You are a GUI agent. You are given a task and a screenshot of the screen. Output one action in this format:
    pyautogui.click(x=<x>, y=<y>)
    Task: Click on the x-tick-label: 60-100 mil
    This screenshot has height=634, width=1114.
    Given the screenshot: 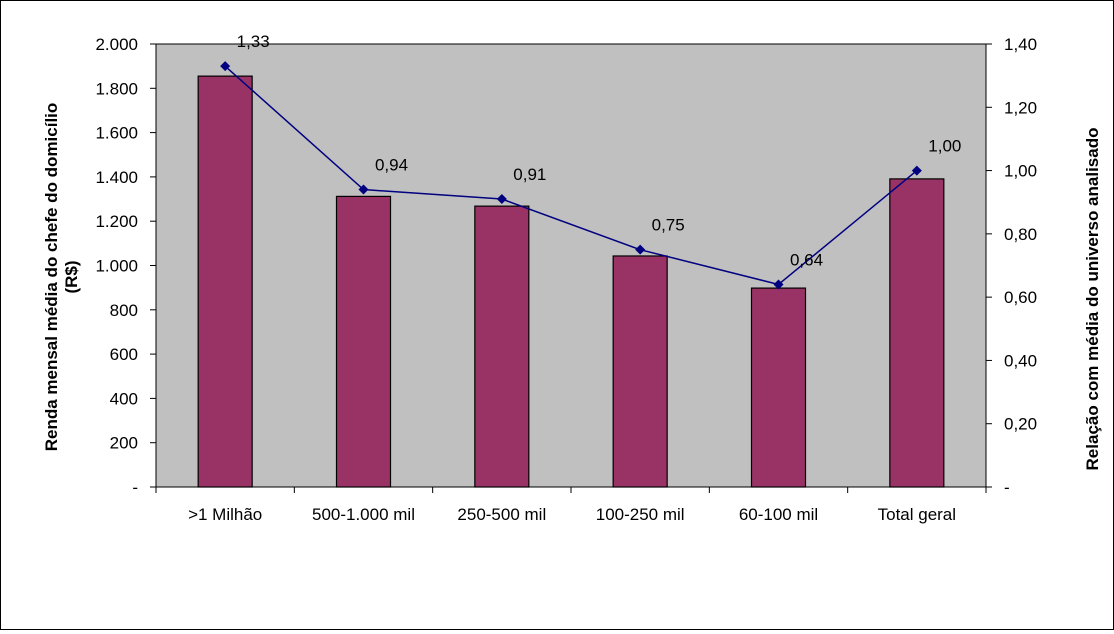 What is the action you would take?
    pyautogui.click(x=778, y=514)
    